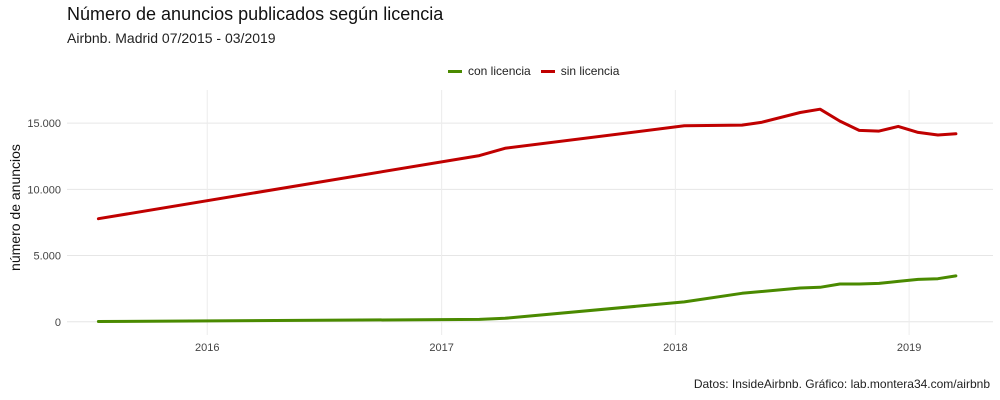 This screenshot has width=1000, height=400. I want to click on y-axis-label: número de anuncios, so click(15, 207).